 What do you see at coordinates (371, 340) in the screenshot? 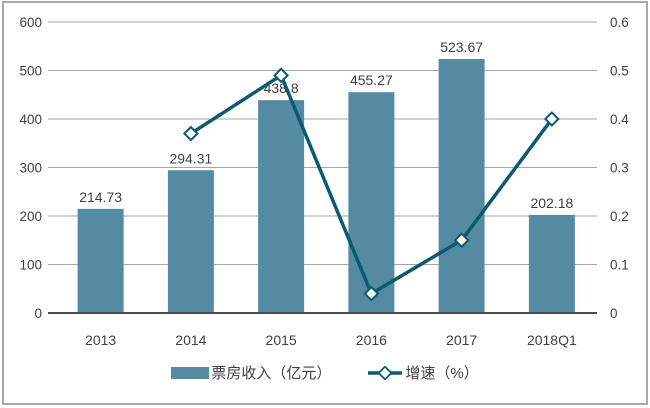
I see `x-axis-category-label: 2016` at bounding box center [371, 340].